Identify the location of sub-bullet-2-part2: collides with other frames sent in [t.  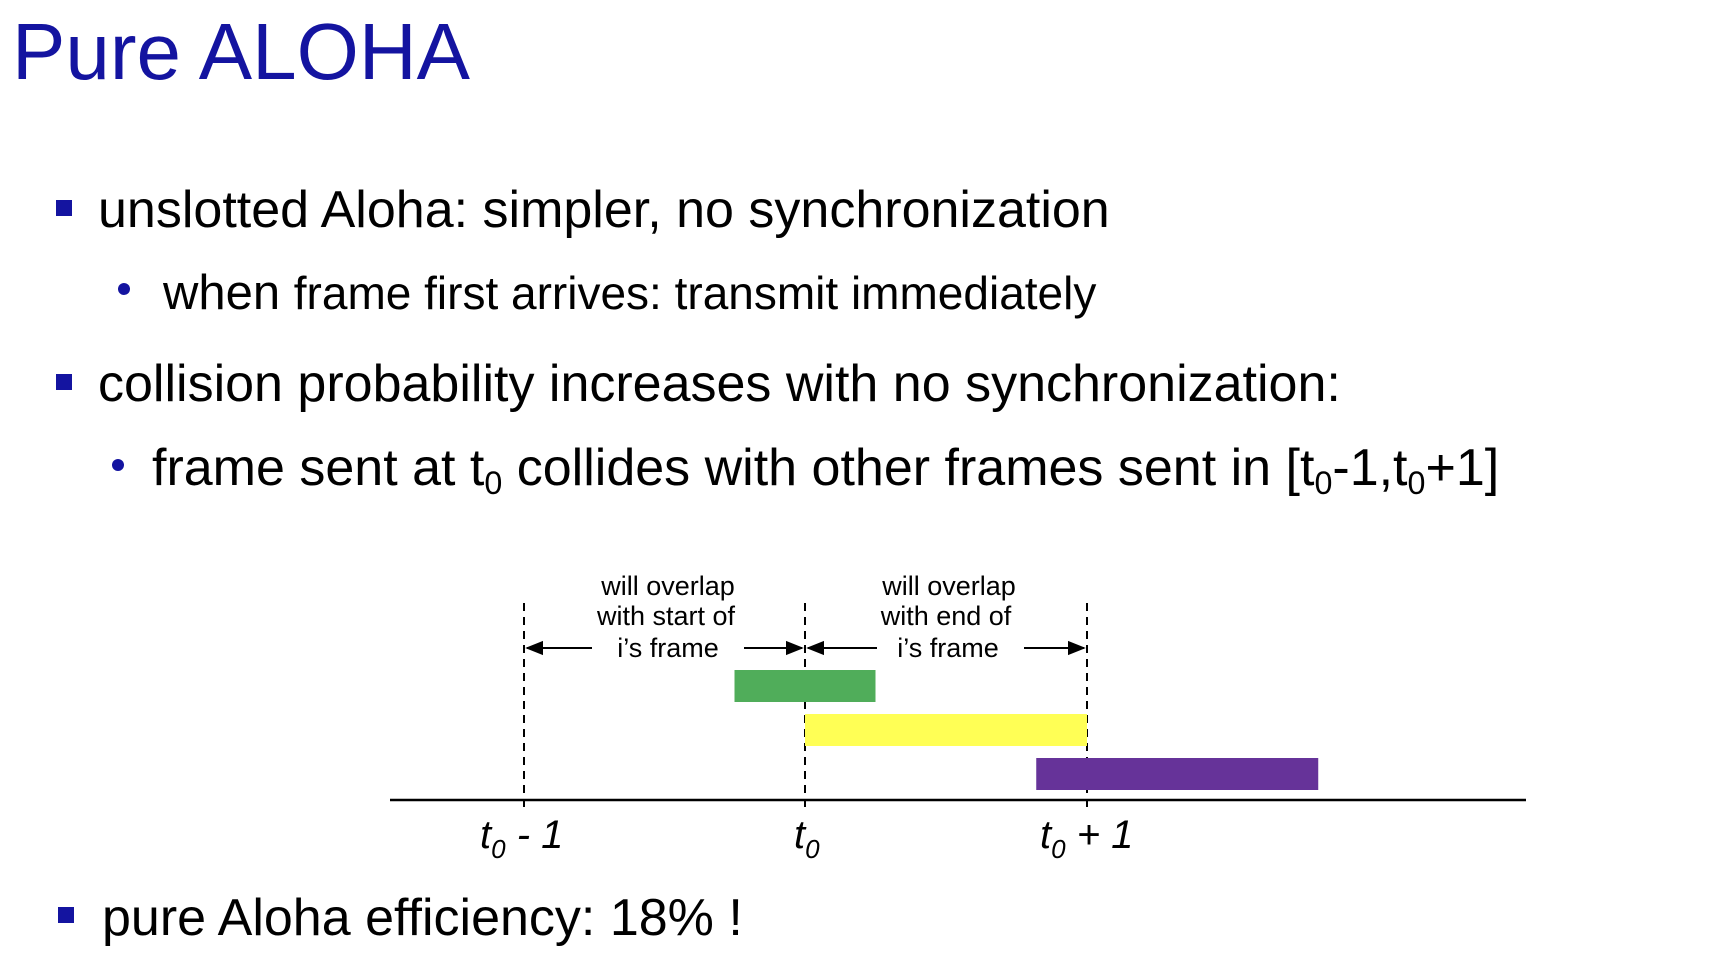
(908, 468).